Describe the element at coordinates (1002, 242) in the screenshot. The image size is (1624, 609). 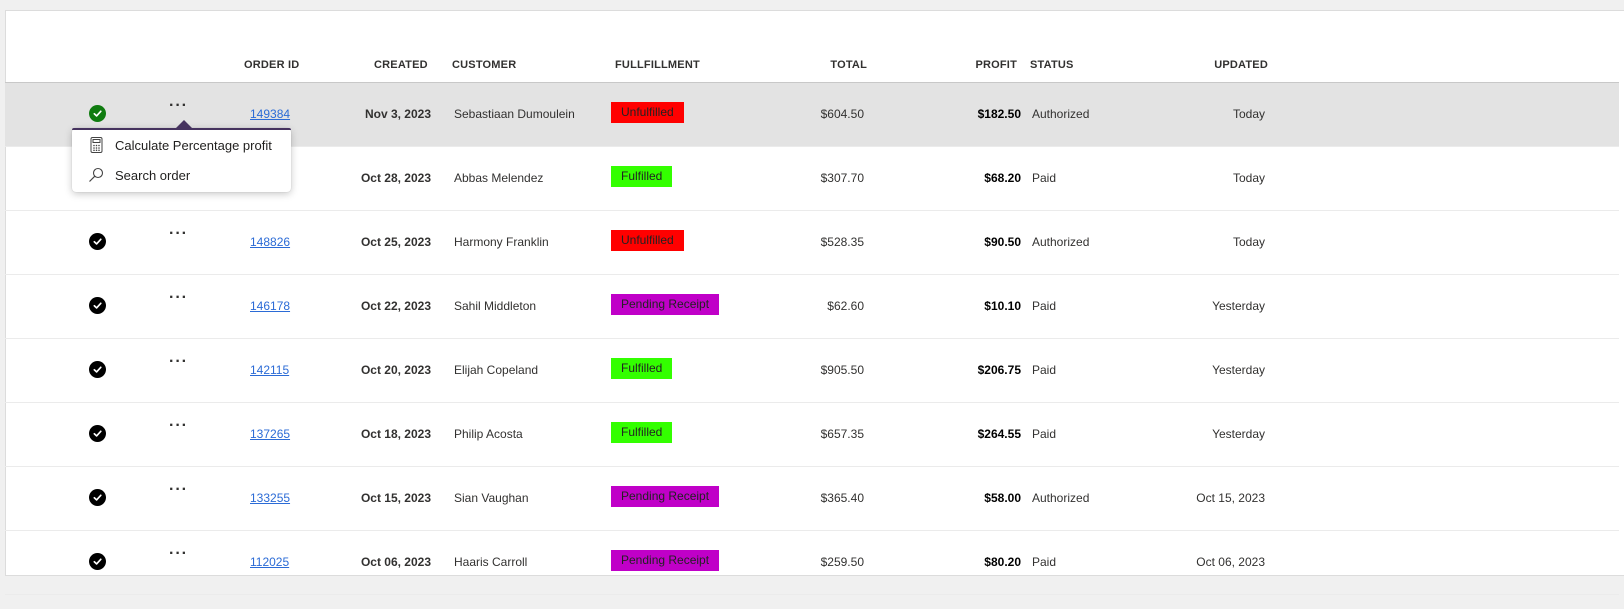
I see `order-profit: $90.50` at that location.